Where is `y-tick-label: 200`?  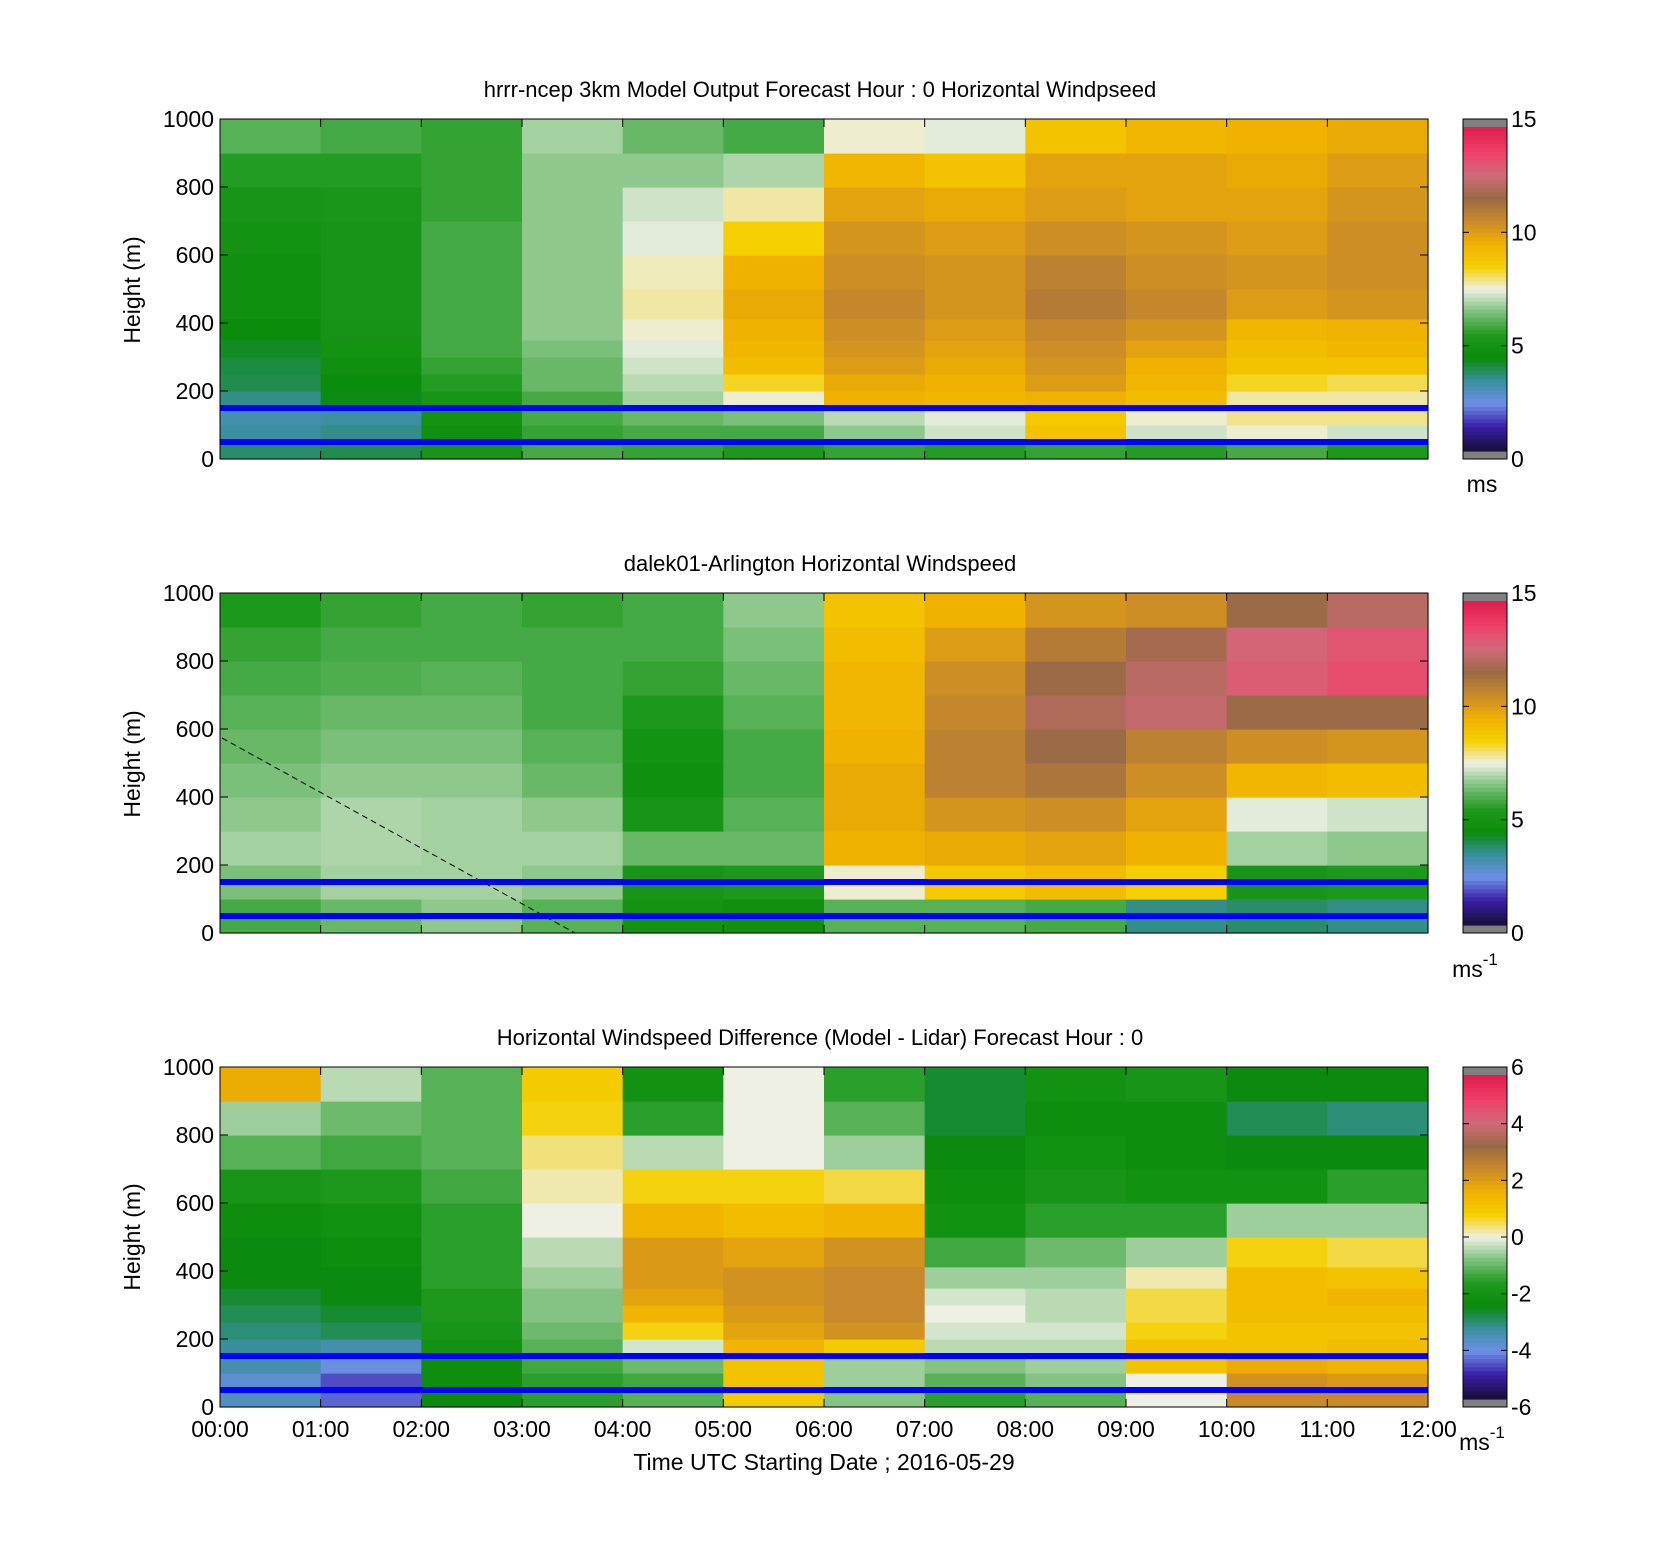
y-tick-label: 200 is located at coordinates (195, 1339).